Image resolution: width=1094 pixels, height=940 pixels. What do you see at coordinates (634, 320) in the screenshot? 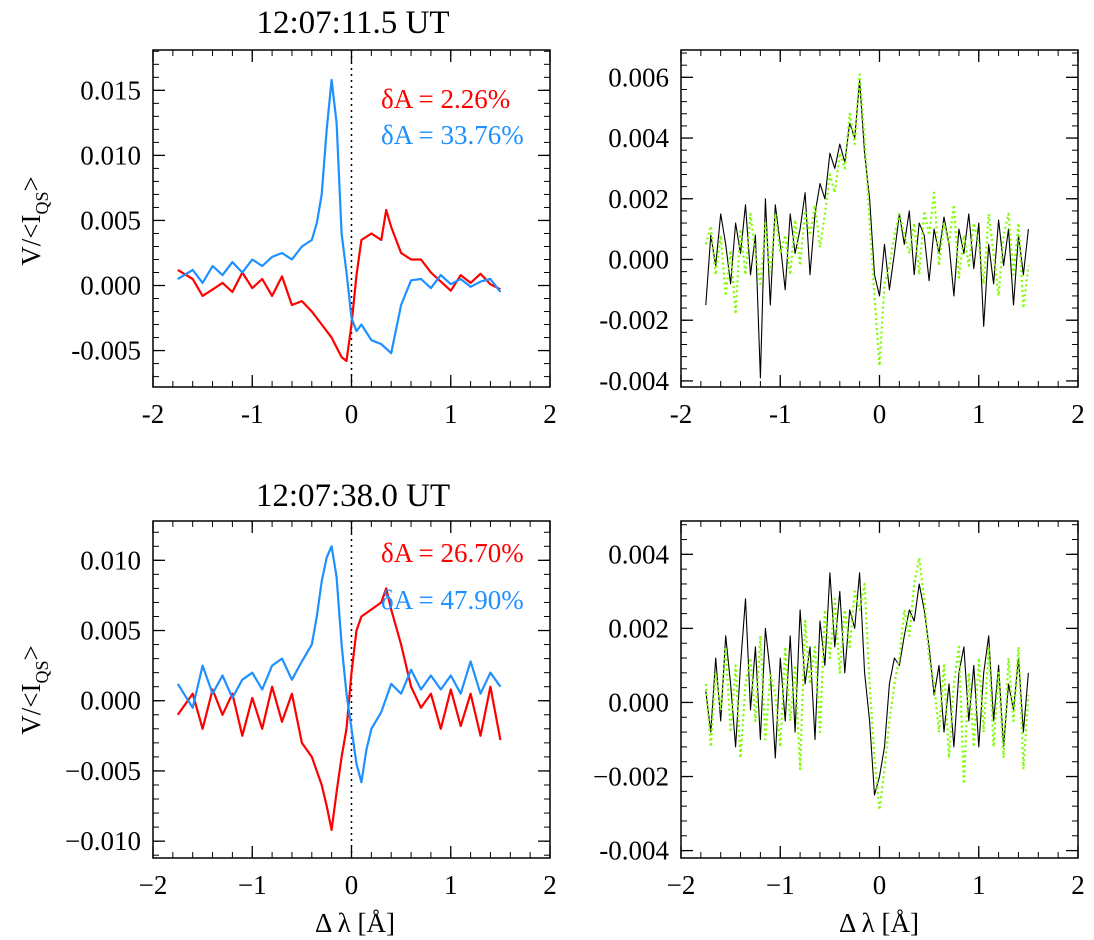
I see `y-tick-label: -0.002` at bounding box center [634, 320].